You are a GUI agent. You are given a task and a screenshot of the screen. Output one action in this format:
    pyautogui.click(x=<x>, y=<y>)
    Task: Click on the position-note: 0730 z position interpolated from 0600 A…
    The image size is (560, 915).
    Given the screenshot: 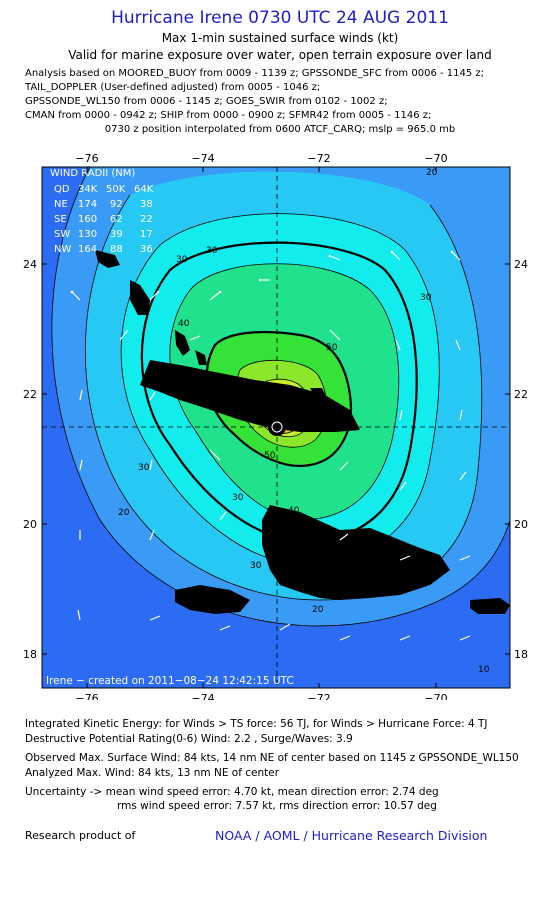 What is the action you would take?
    pyautogui.click(x=280, y=129)
    